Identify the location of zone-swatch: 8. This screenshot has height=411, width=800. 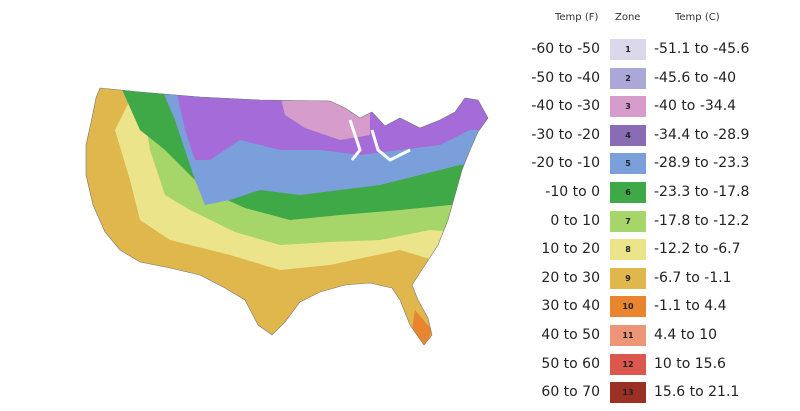
(628, 250).